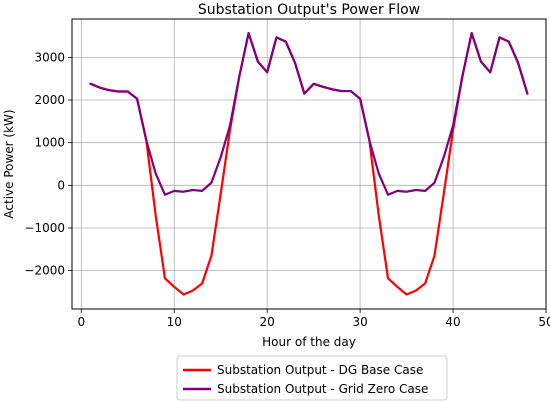 Image resolution: width=550 pixels, height=403 pixels. What do you see at coordinates (49, 143) in the screenshot?
I see `y-tick-label: 1000` at bounding box center [49, 143].